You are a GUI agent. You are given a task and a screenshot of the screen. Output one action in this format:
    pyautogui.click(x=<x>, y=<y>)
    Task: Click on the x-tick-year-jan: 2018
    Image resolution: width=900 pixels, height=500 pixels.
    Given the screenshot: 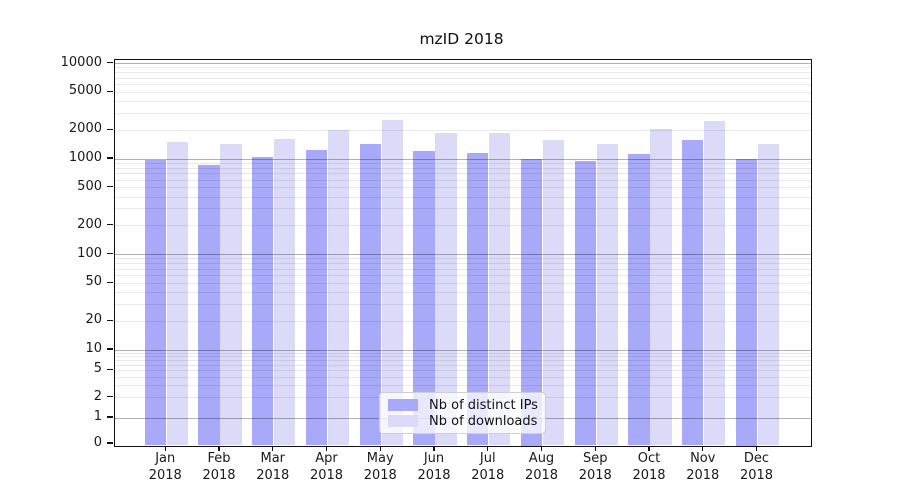 What is the action you would take?
    pyautogui.click(x=165, y=475)
    